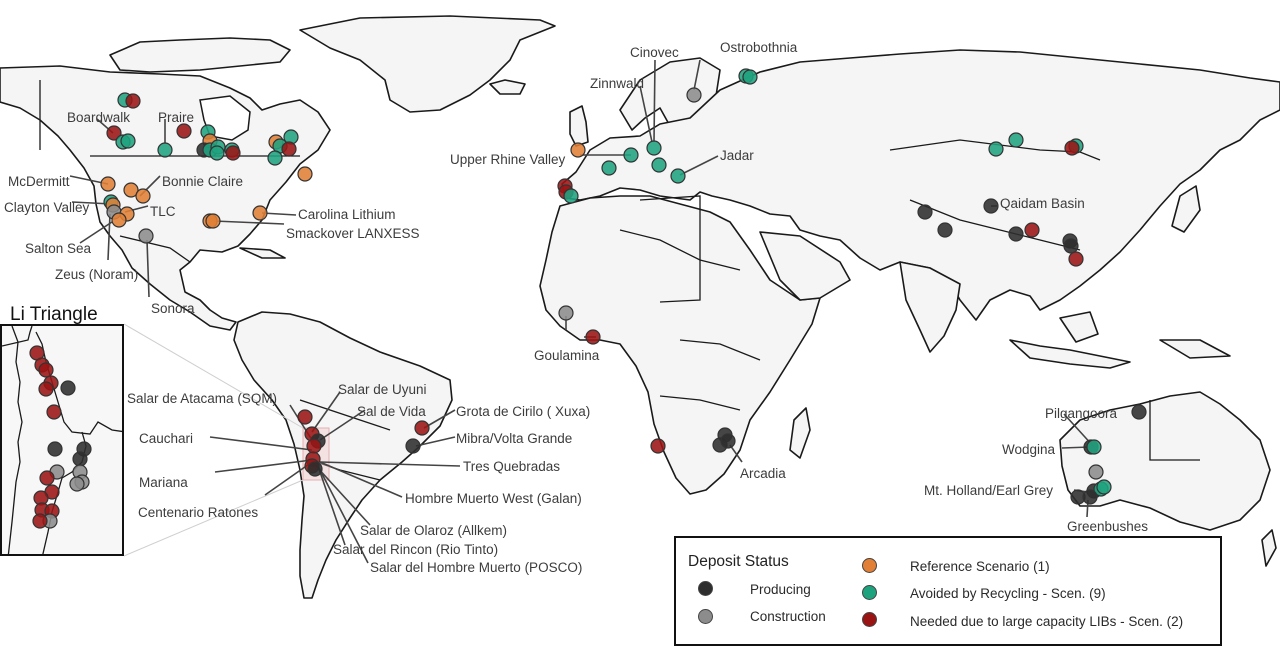 This screenshot has height=654, width=1280. I want to click on deposit-label: McDermitt, so click(39, 181).